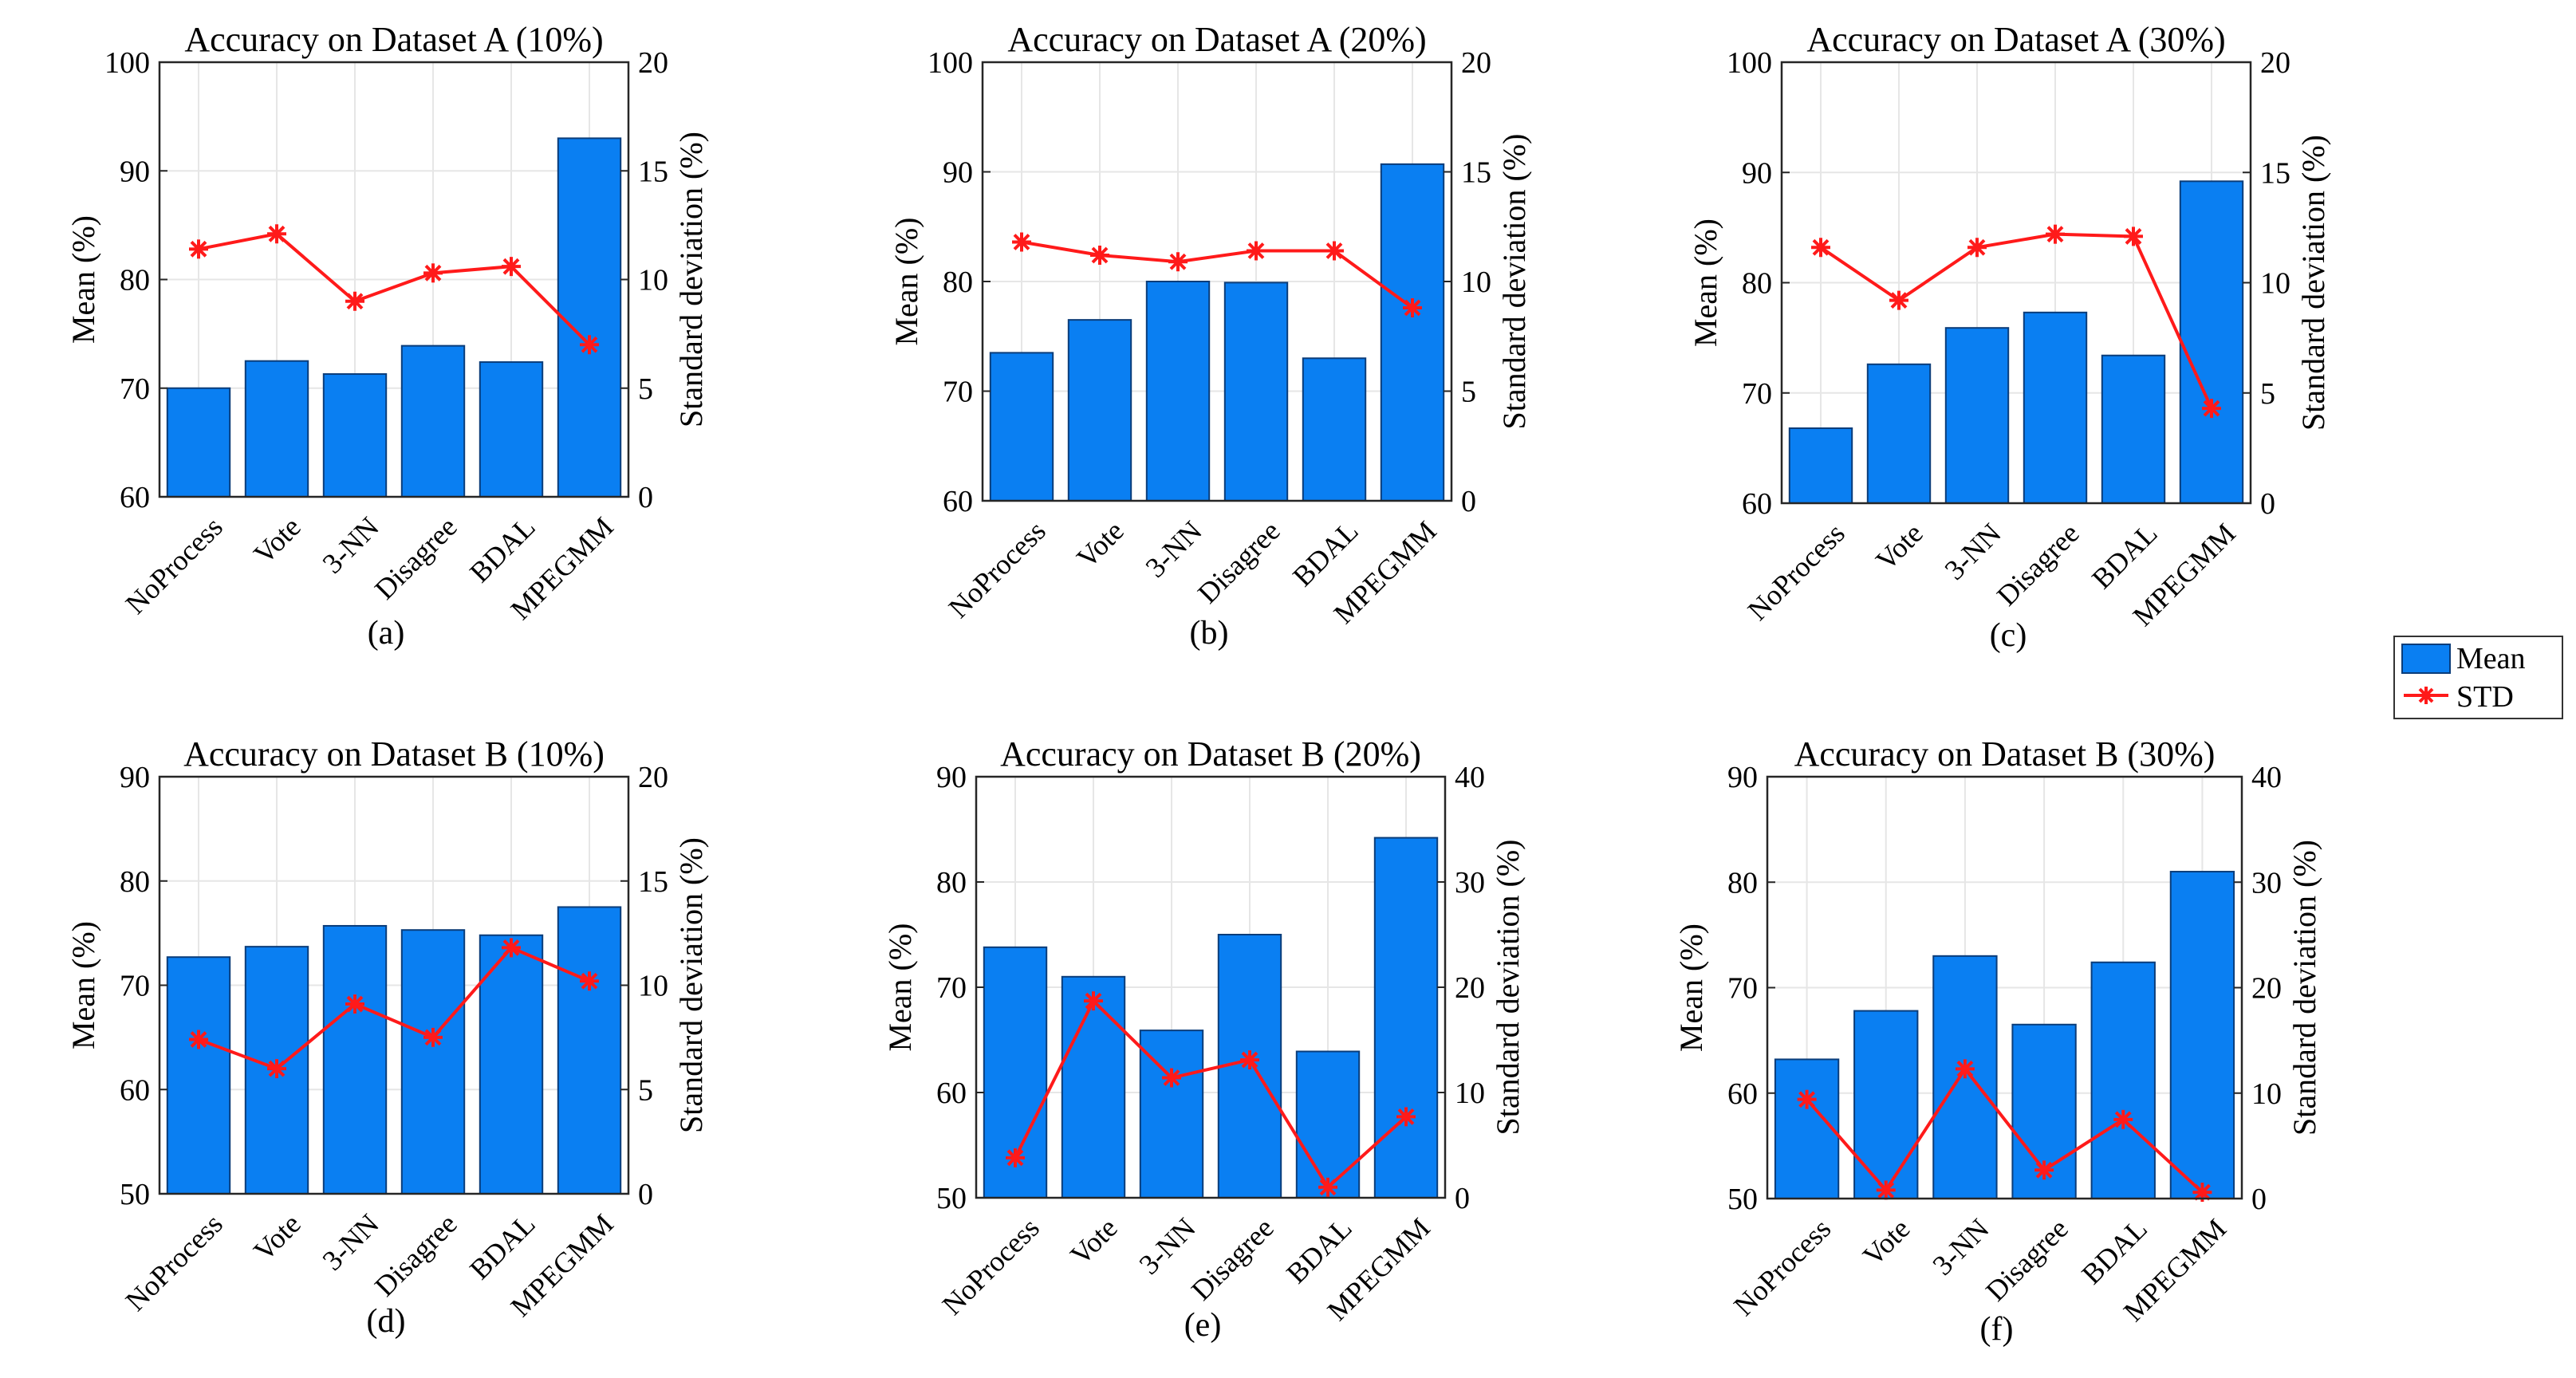  Describe the element at coordinates (1997, 1329) in the screenshot. I see `panel-caption: (f)` at that location.